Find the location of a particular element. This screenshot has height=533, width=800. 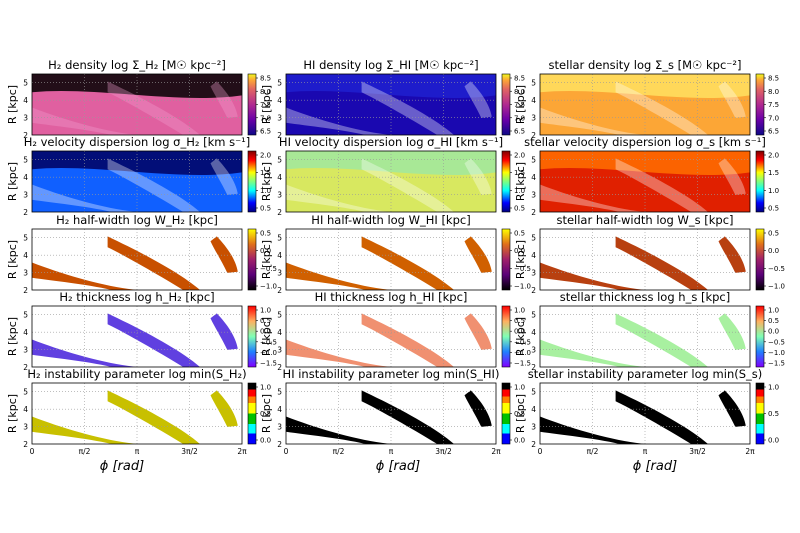

colorbar-tick-label: 8.5 is located at coordinates (265, 79).